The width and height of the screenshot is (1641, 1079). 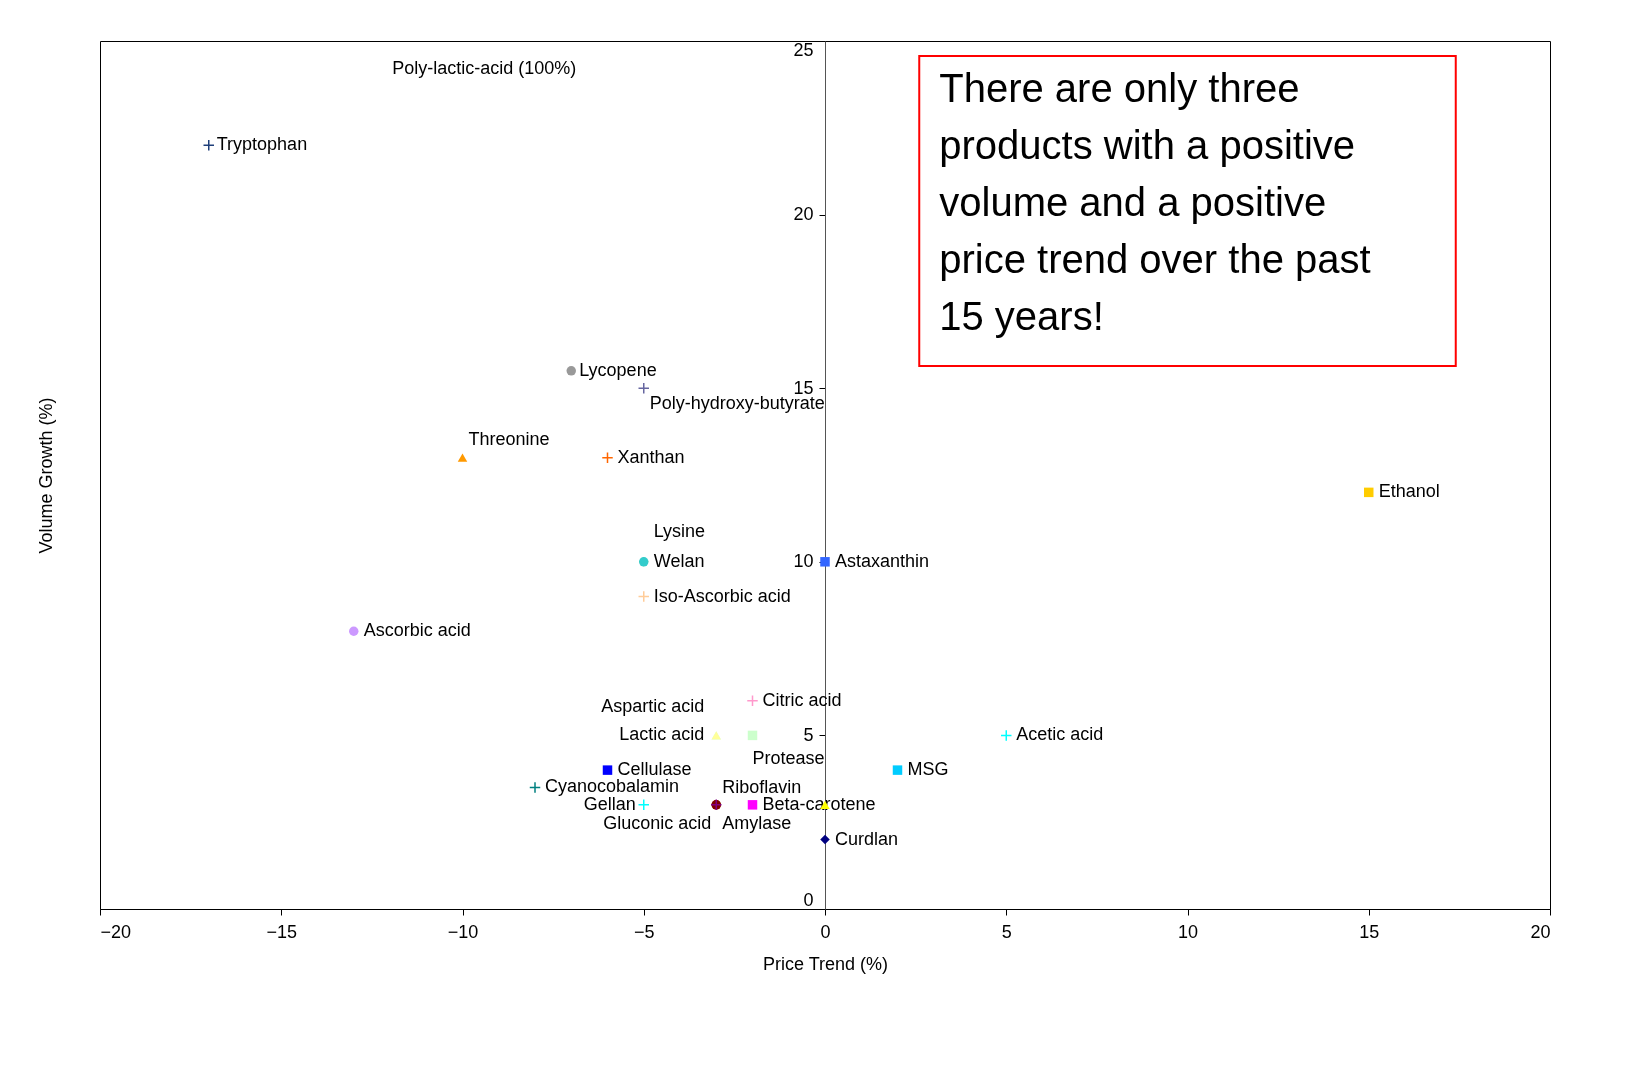 I want to click on series-label: Welan, so click(x=679, y=560).